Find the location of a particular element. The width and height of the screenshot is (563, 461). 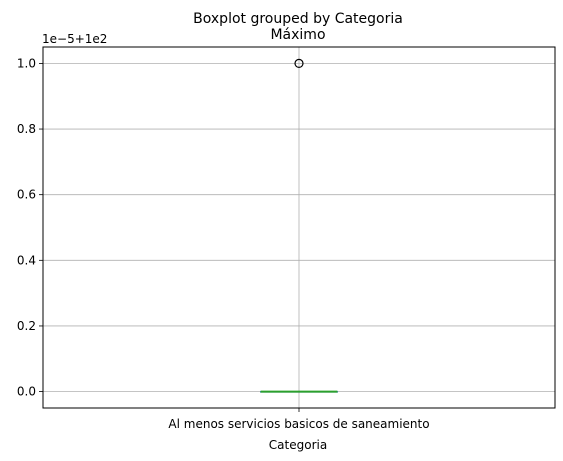

y-offset-label: 1e−5+1e2 is located at coordinates (74, 39).